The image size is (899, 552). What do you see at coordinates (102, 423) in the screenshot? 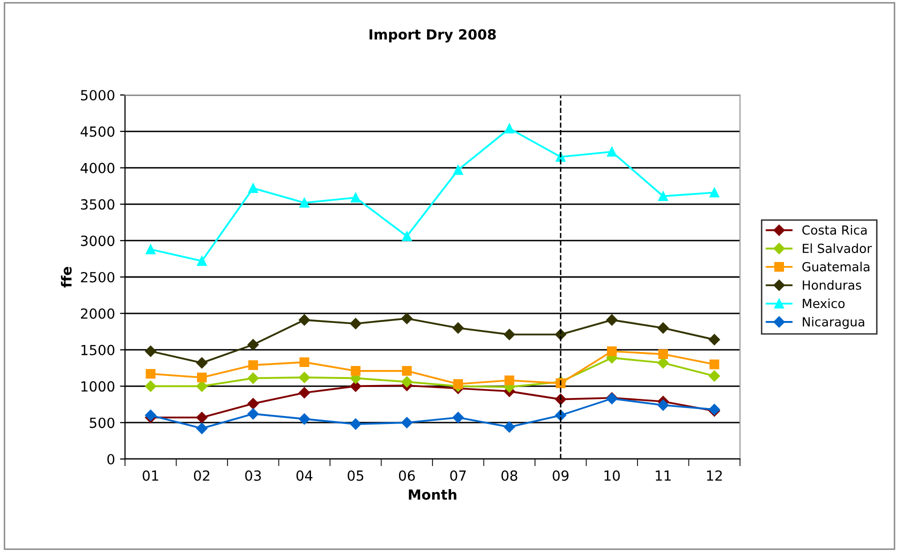
I see `y-tick-label: 500` at bounding box center [102, 423].